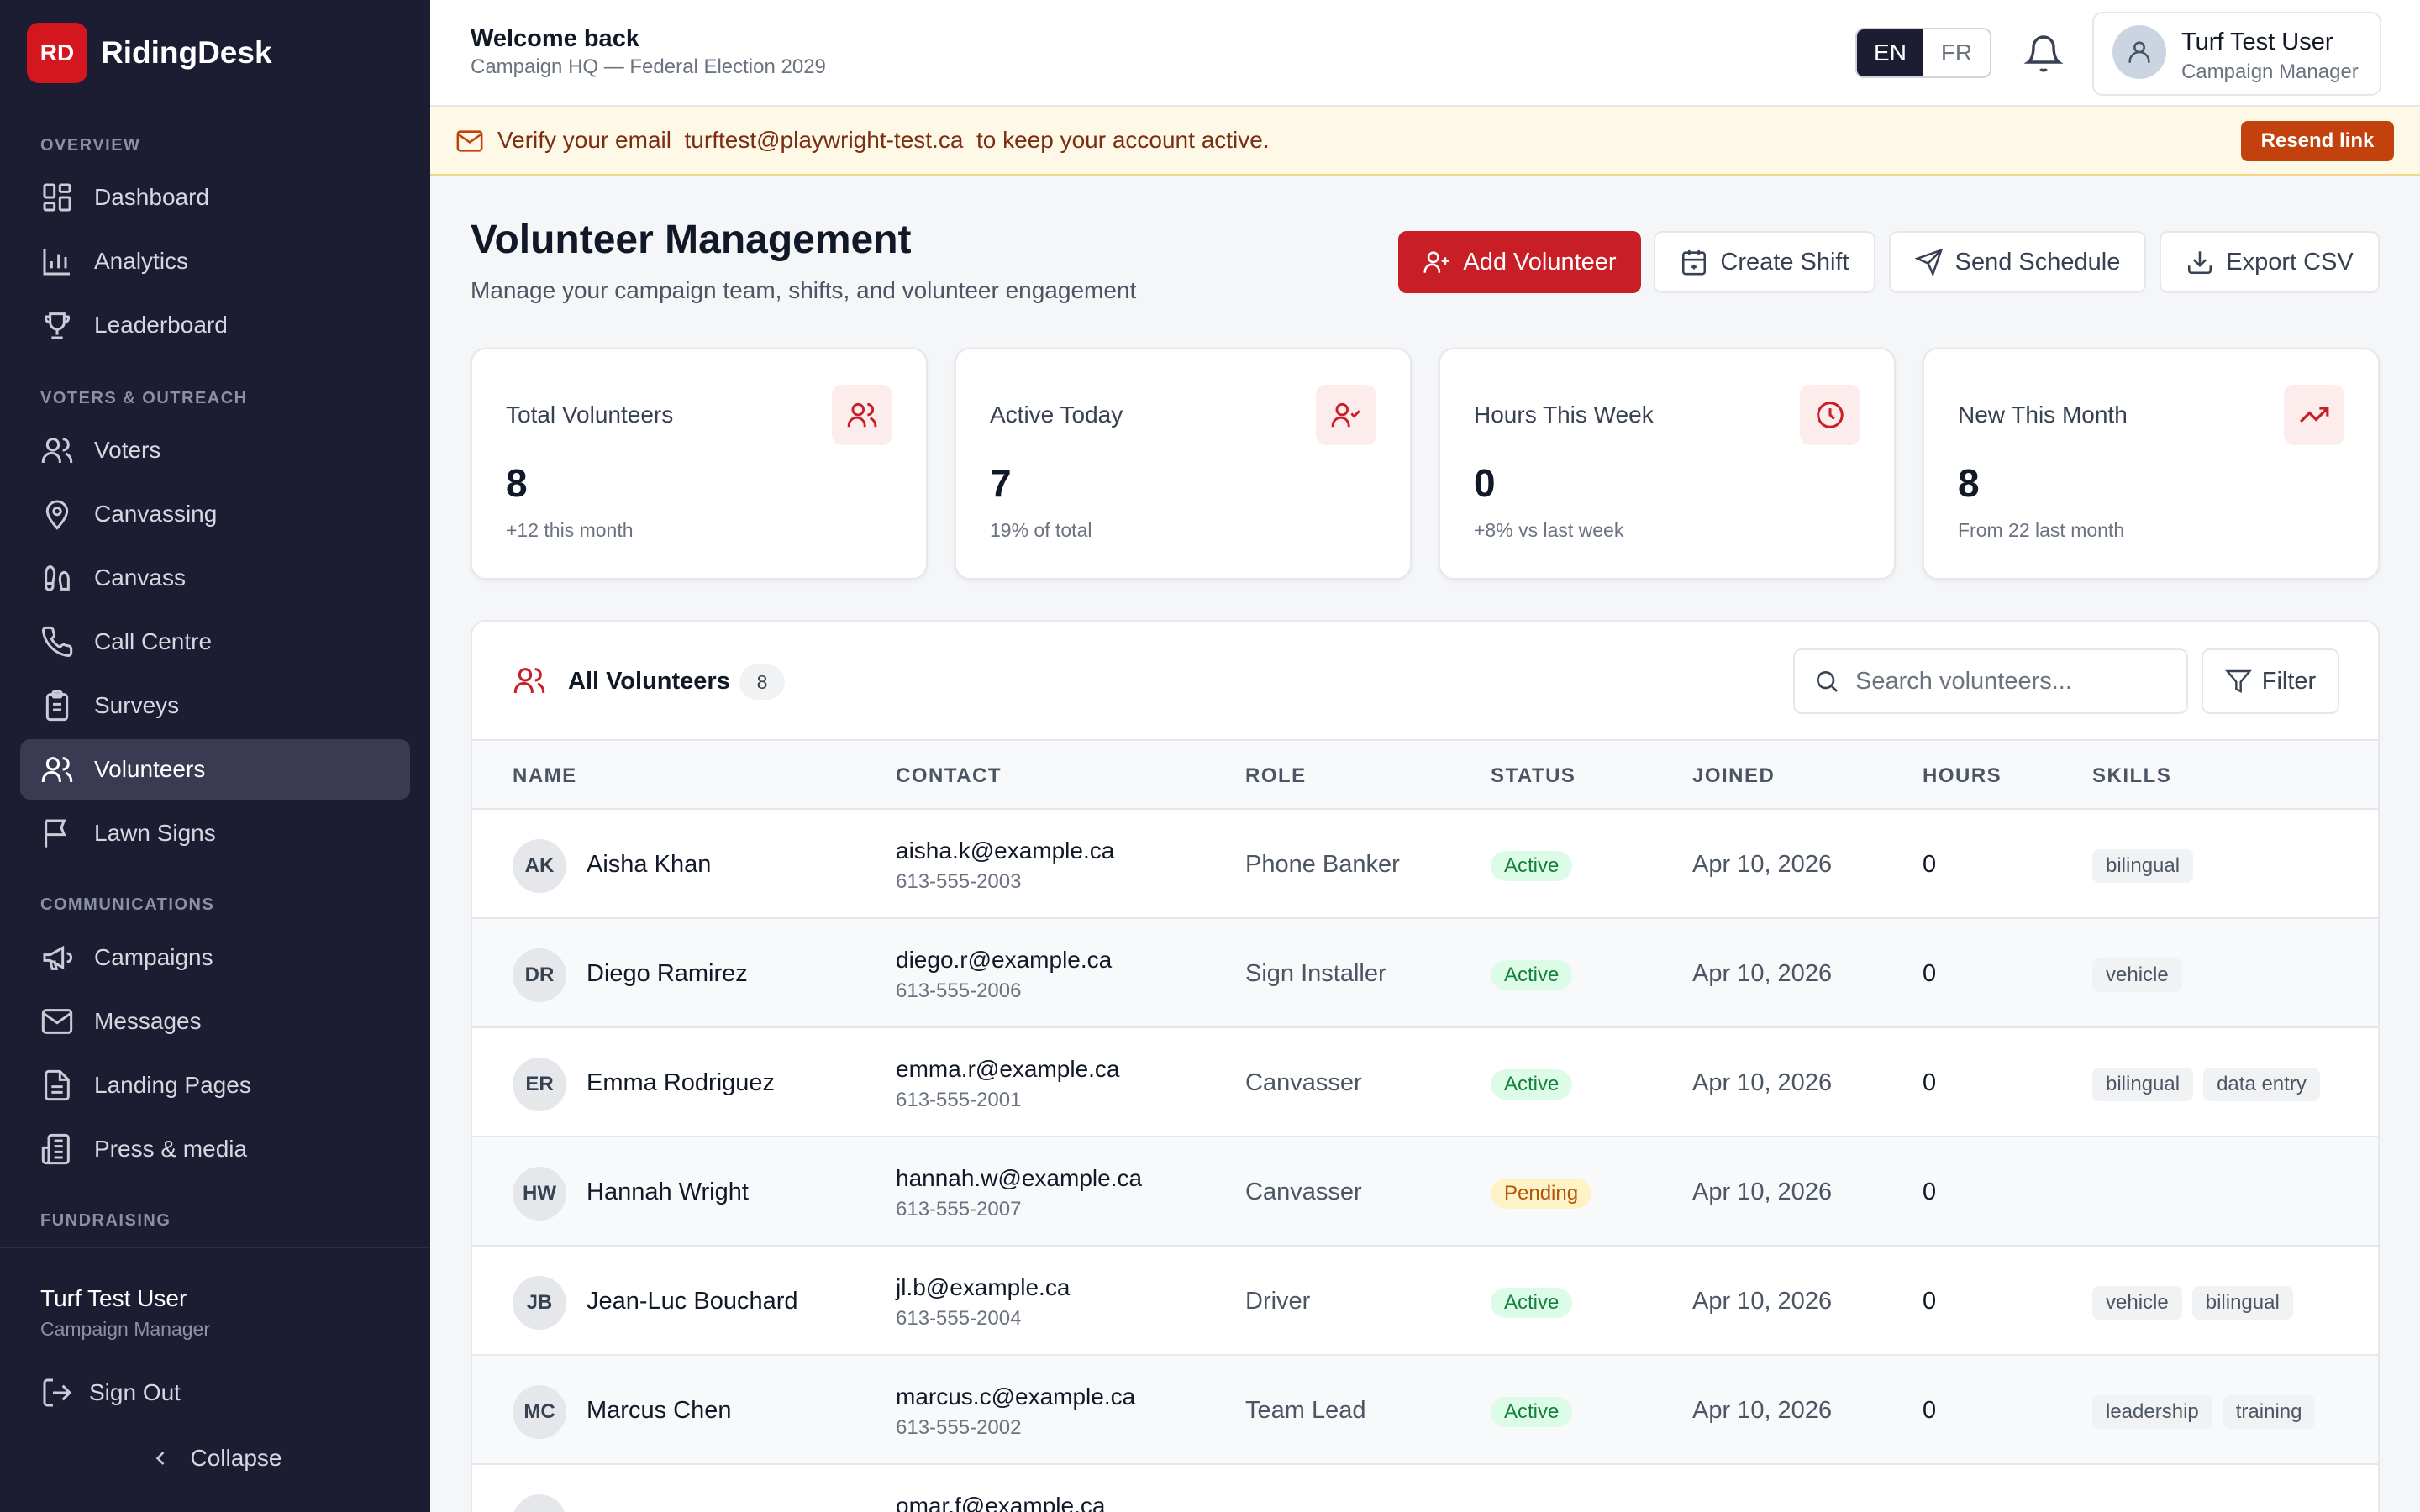 This screenshot has height=1512, width=2420. Describe the element at coordinates (215, 450) in the screenshot. I see `sidebar-item-voters: Voters` at that location.